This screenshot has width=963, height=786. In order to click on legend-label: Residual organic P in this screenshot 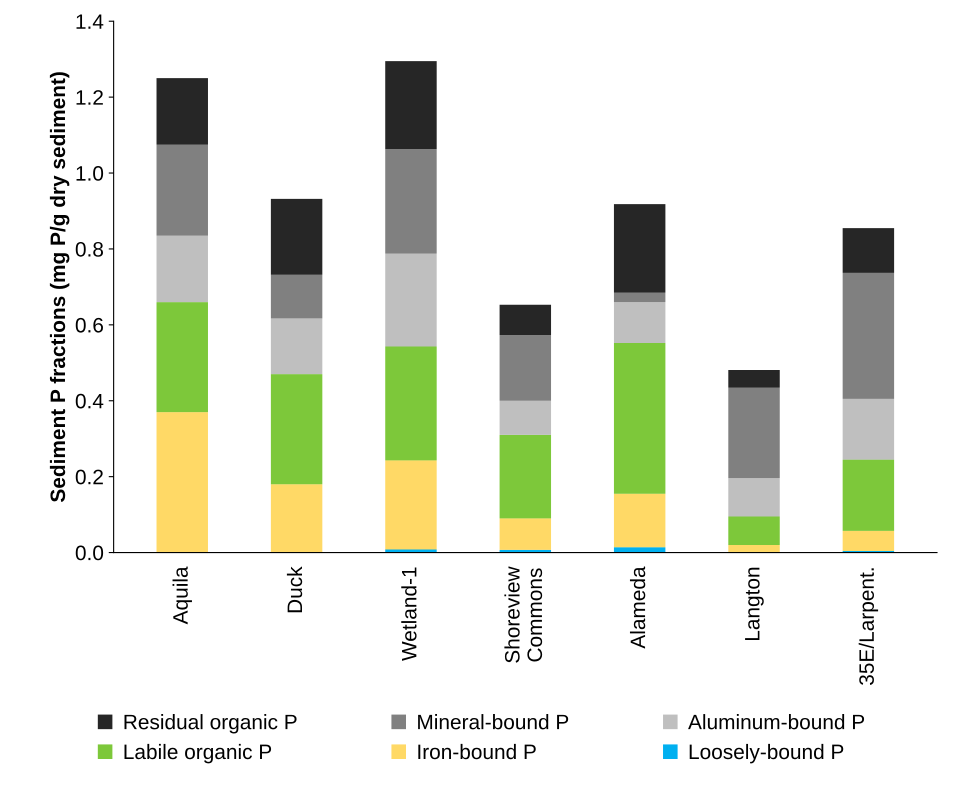, I will do `click(210, 724)`.